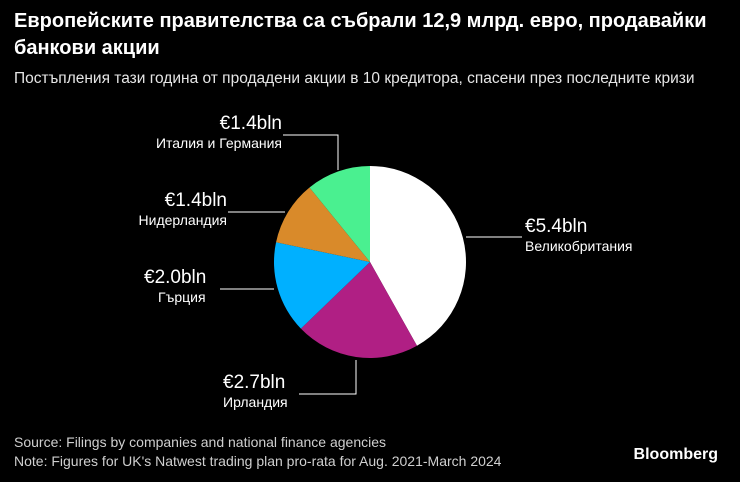 The image size is (740, 482). Describe the element at coordinates (175, 277) in the screenshot. I see `value-label: €2.0bln` at that location.